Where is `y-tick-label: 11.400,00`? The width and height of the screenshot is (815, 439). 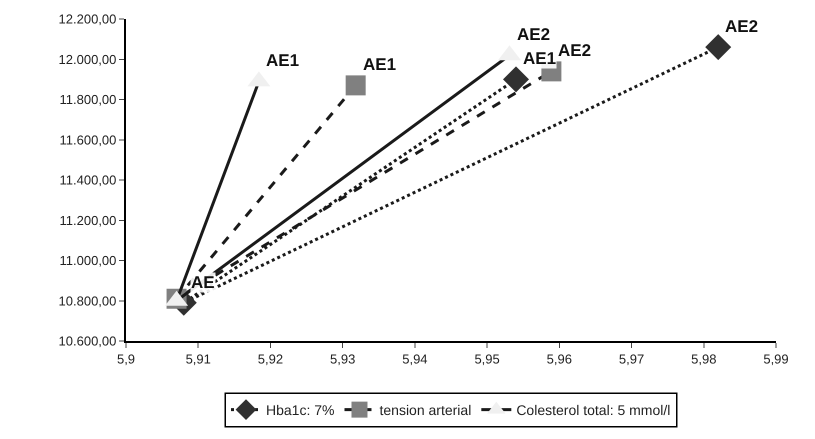
y-tick-label: 11.400,00 is located at coordinates (88, 180).